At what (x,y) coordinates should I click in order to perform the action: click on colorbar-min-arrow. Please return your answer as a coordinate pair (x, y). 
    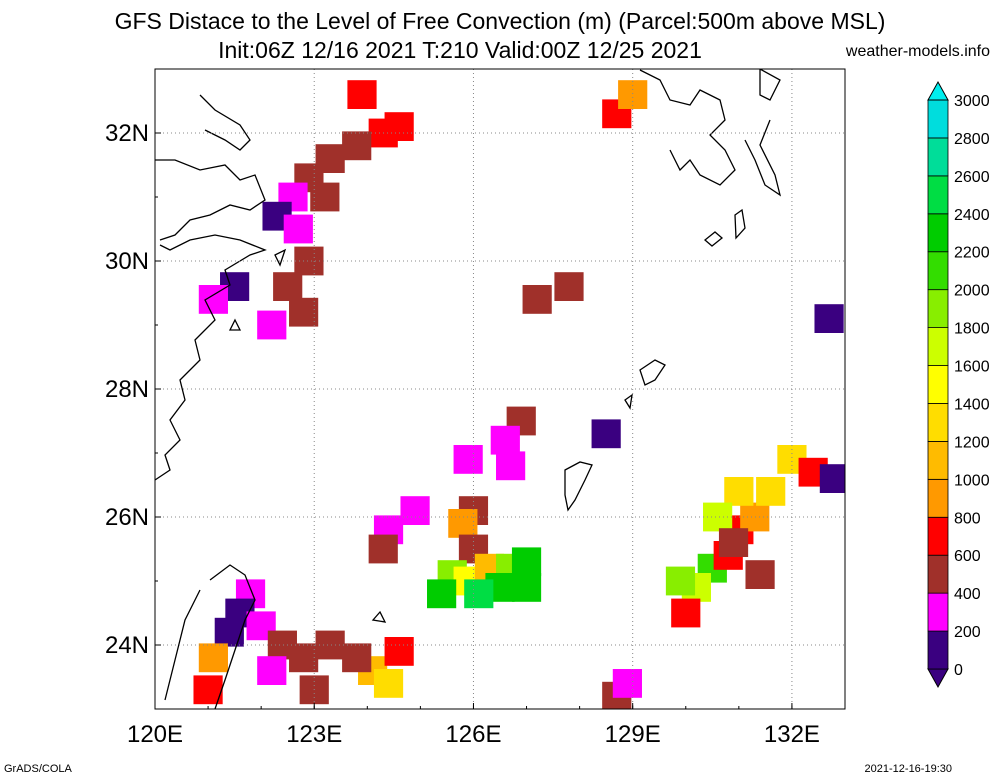
    Looking at the image, I should click on (938, 678).